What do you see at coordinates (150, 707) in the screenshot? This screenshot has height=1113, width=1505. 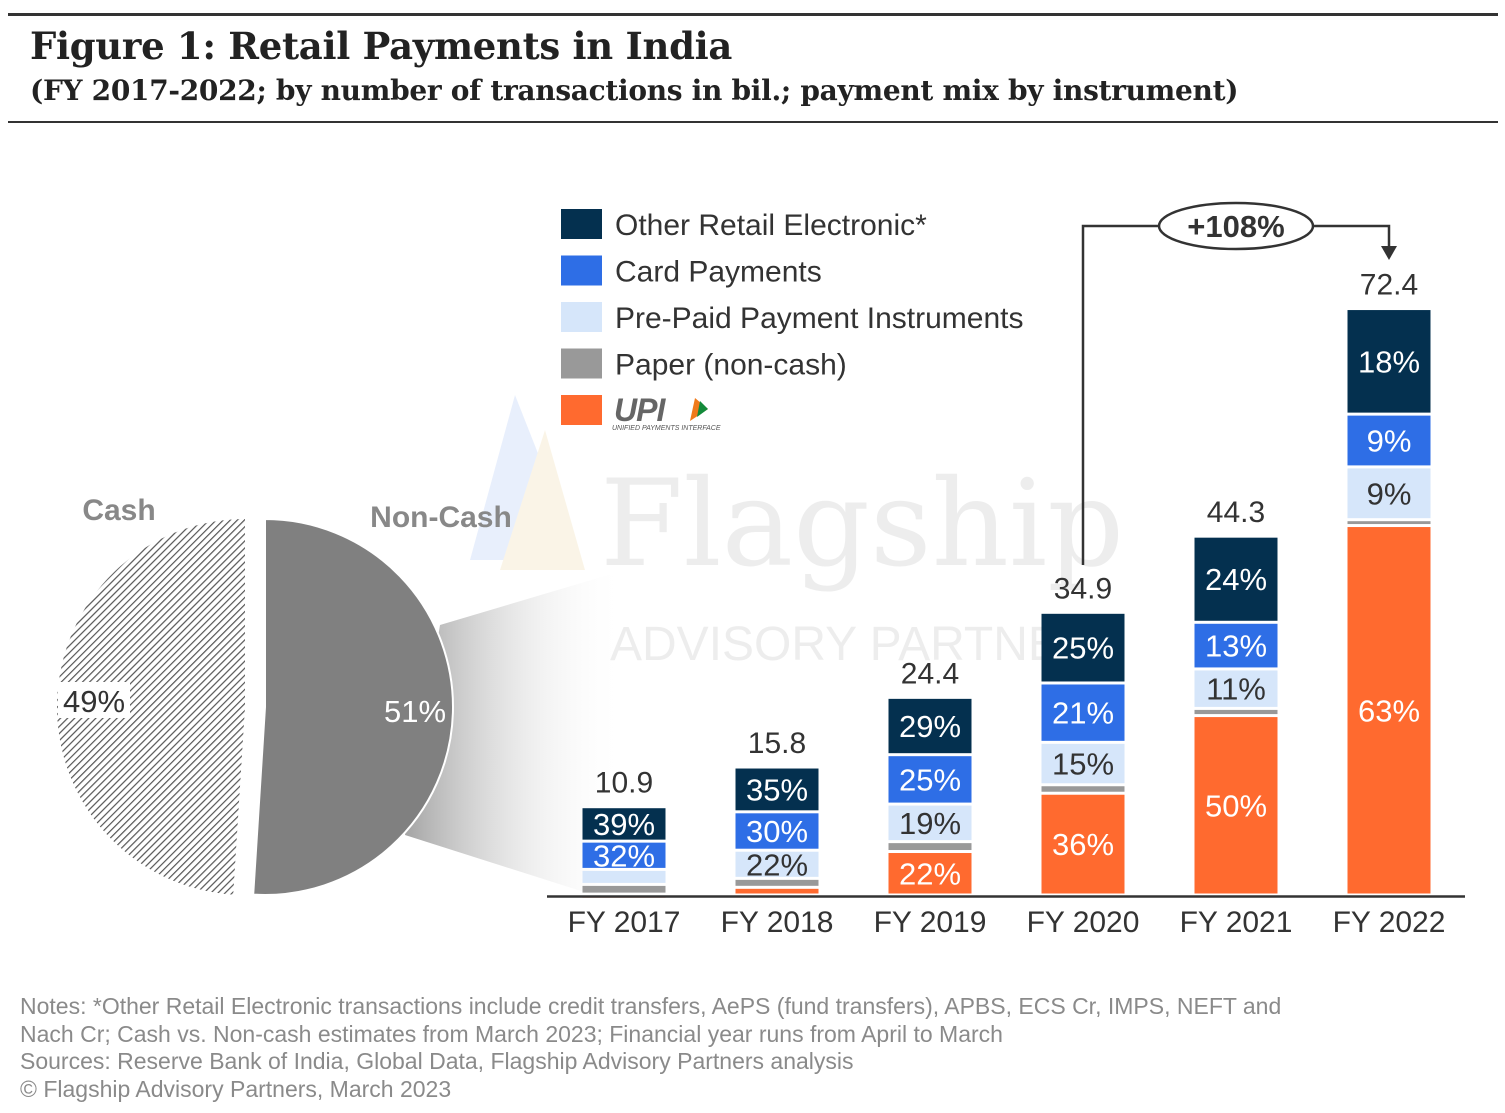 I see `pie-slice-cash` at bounding box center [150, 707].